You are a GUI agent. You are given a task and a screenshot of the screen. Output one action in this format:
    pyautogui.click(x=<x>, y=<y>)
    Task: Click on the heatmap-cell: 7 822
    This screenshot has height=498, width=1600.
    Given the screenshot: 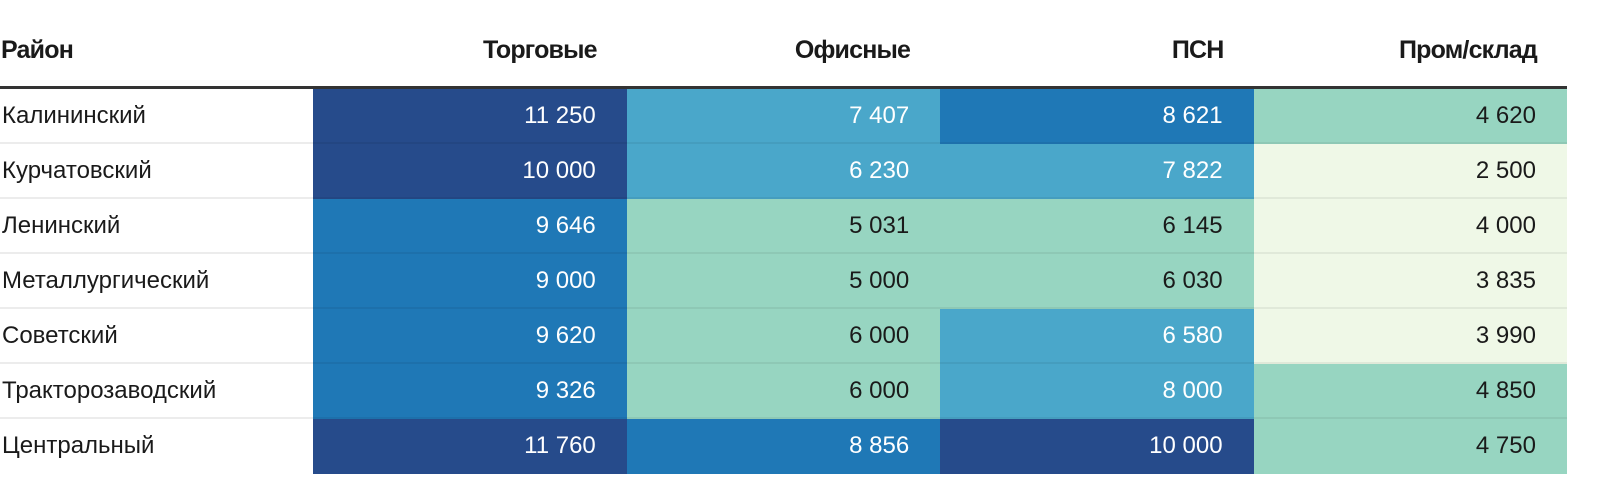 What is the action you would take?
    pyautogui.click(x=1097, y=171)
    